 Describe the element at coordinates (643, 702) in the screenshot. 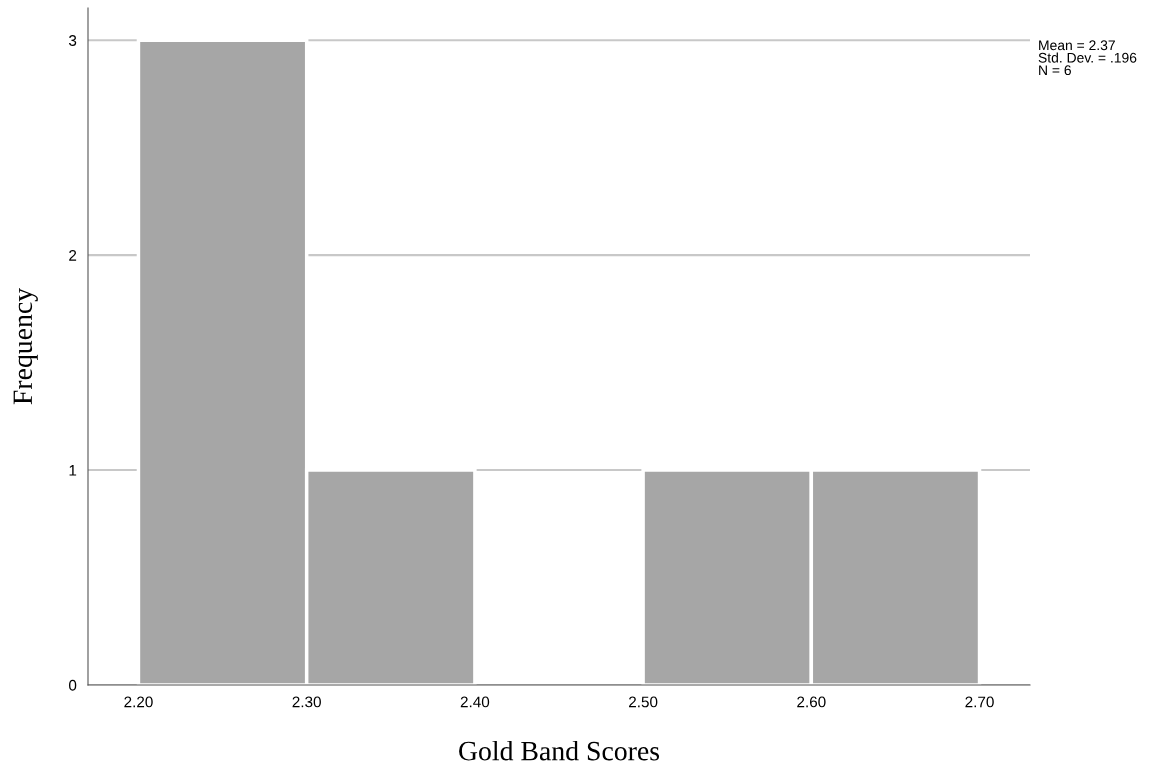

I see `x-tick-label: 2.50` at that location.